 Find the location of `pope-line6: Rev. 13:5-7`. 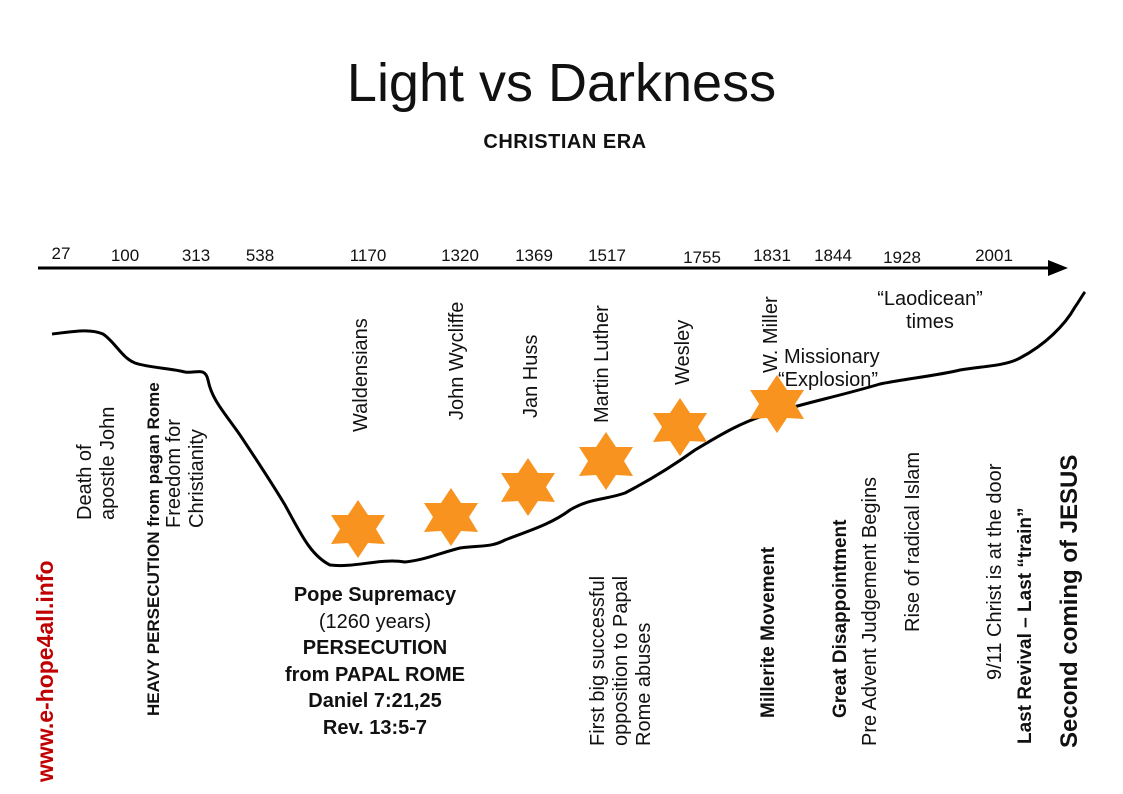

pope-line6: Rev. 13:5-7 is located at coordinates (375, 727).